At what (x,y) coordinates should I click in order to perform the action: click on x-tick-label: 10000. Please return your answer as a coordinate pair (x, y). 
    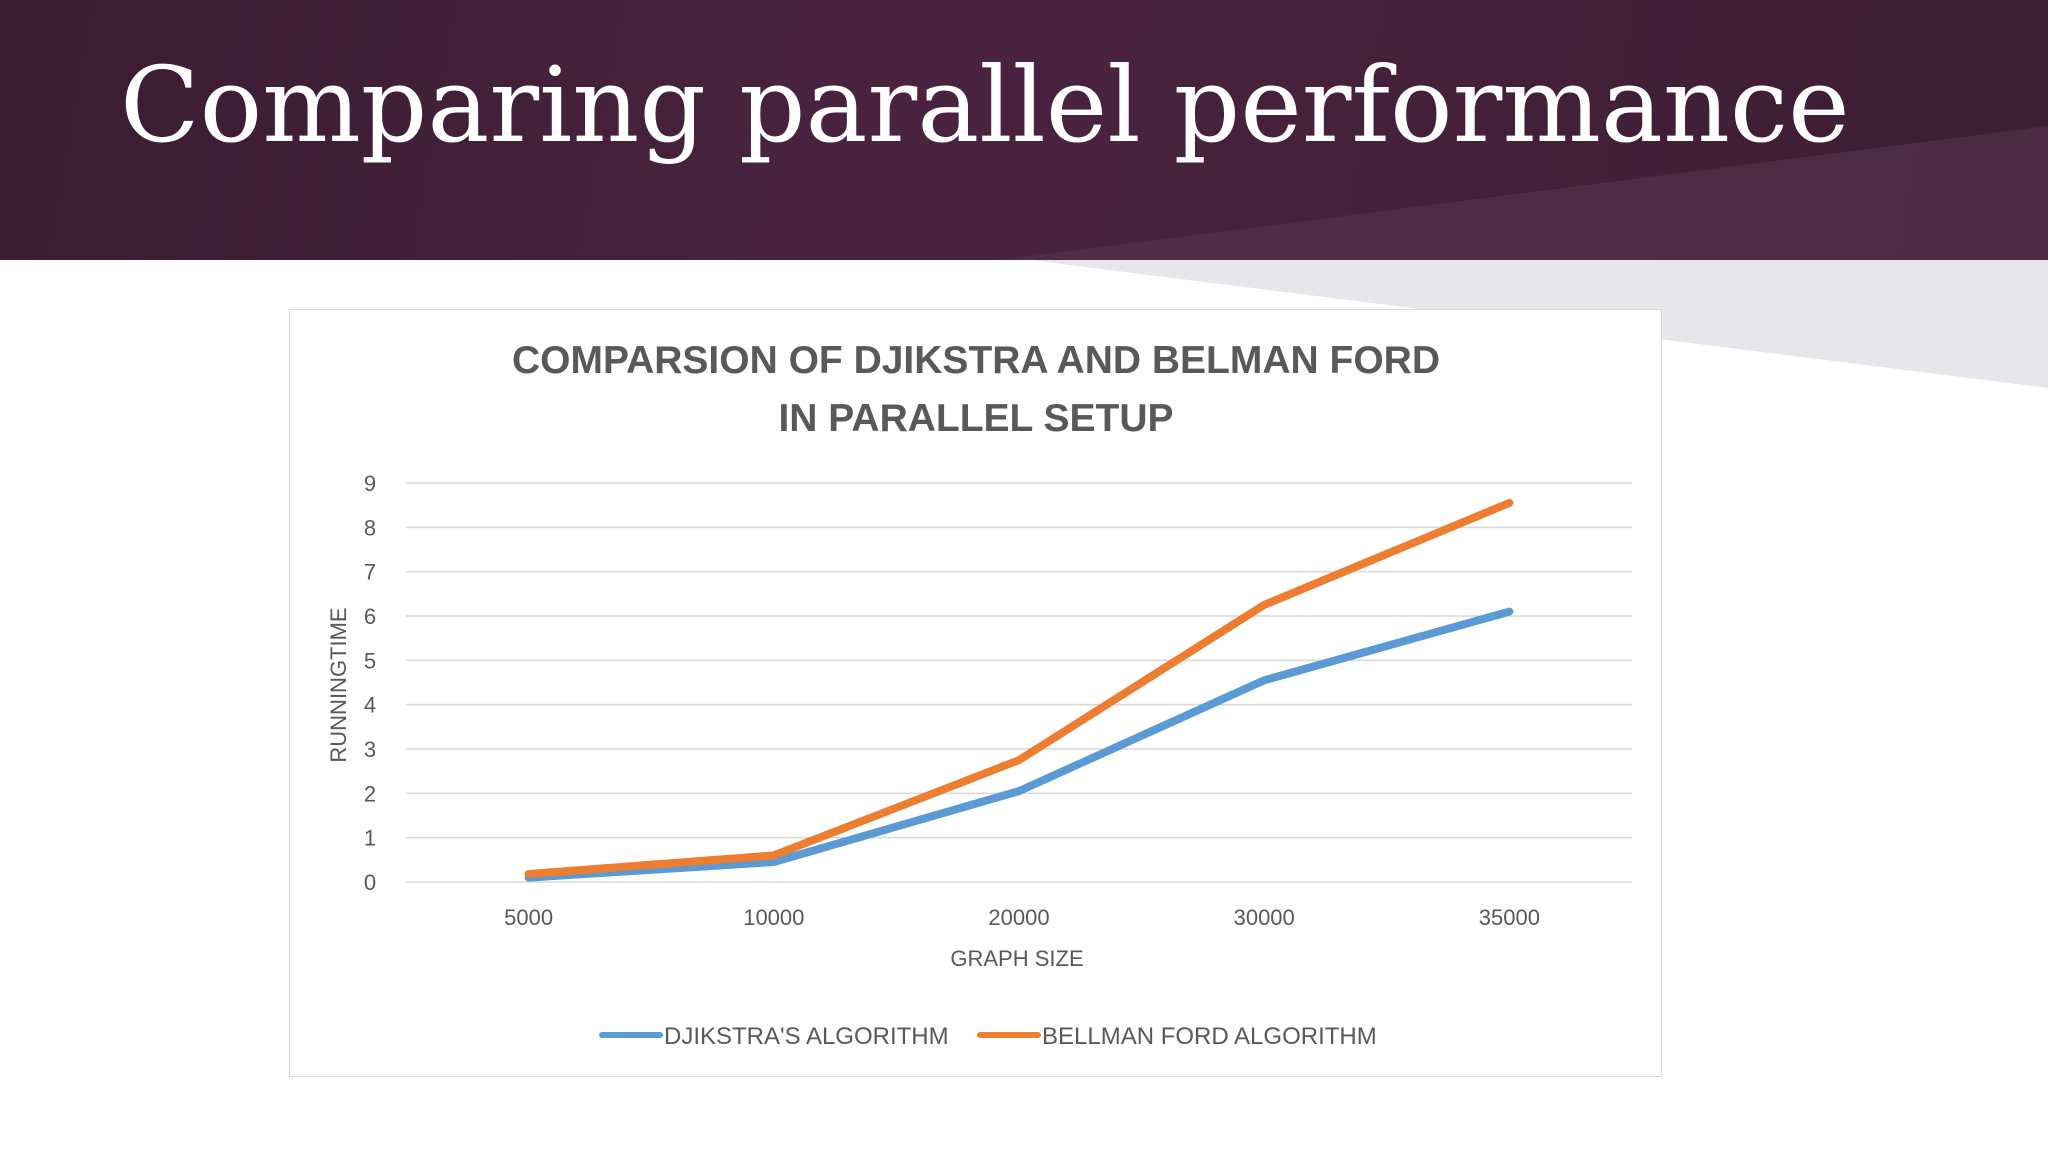
    Looking at the image, I should click on (773, 917).